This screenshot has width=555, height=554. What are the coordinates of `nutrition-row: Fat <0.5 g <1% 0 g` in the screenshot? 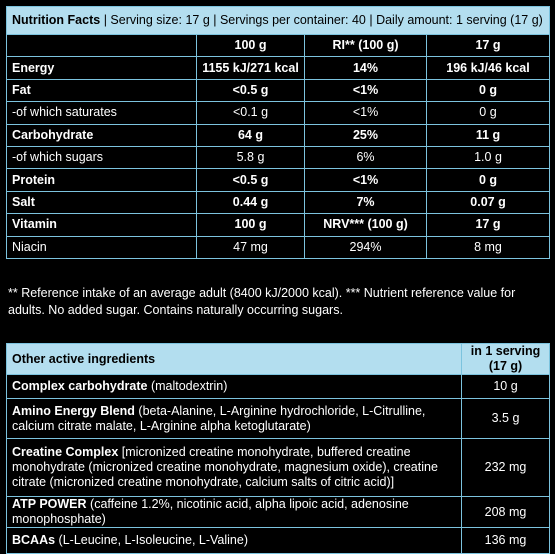 It's located at (278, 90).